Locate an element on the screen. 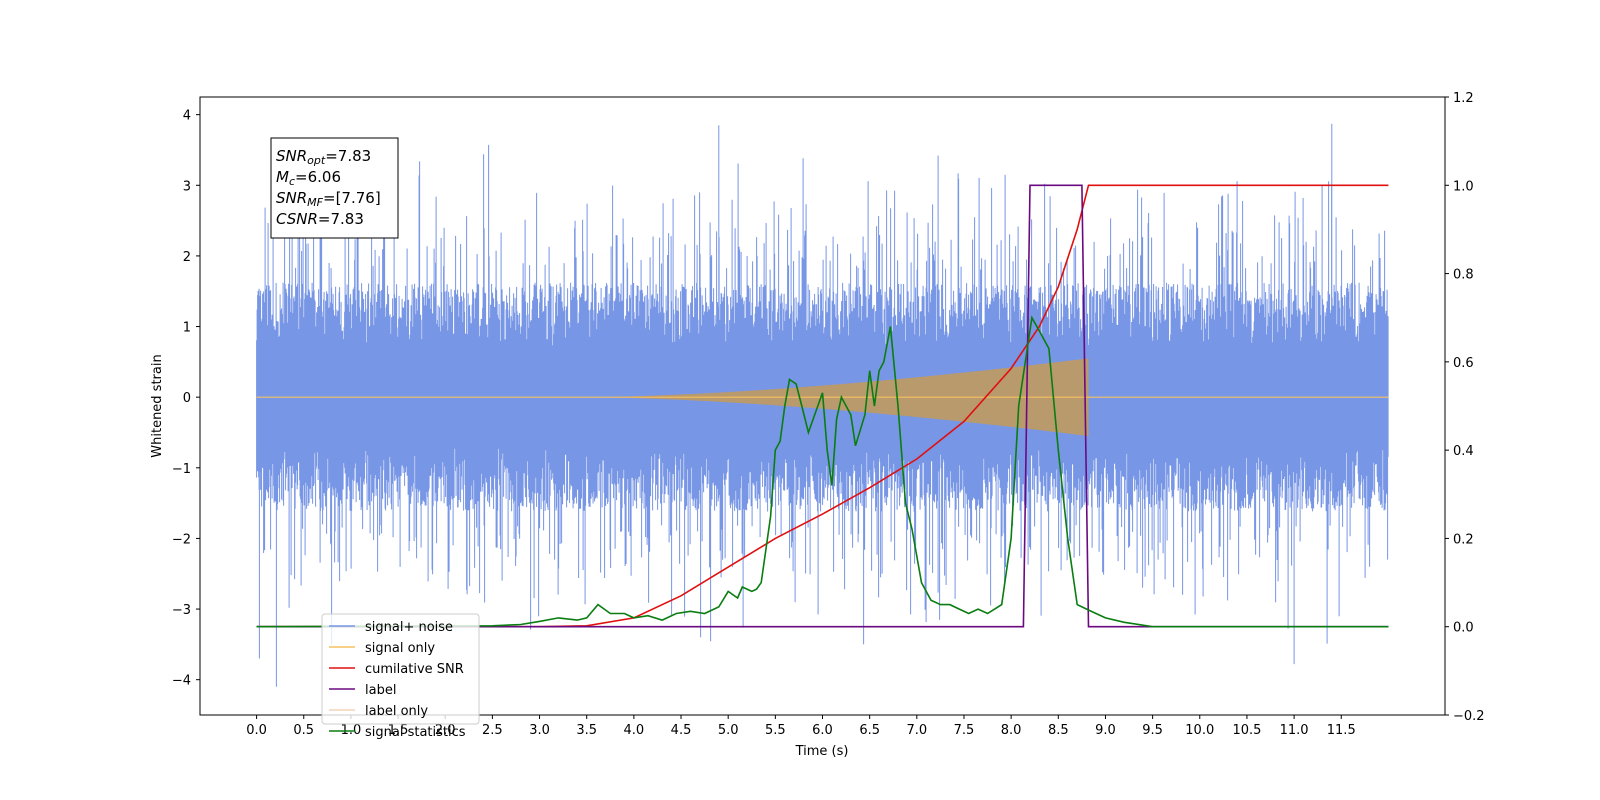 This screenshot has height=800, width=1600. x-tick-label: 6.5 is located at coordinates (869, 730).